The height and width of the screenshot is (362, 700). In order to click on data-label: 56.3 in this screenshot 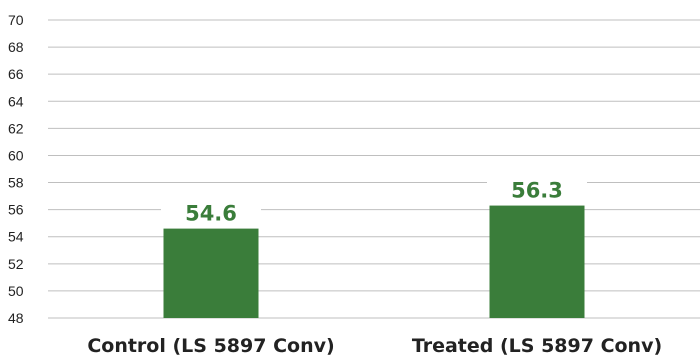, I will do `click(537, 191)`.